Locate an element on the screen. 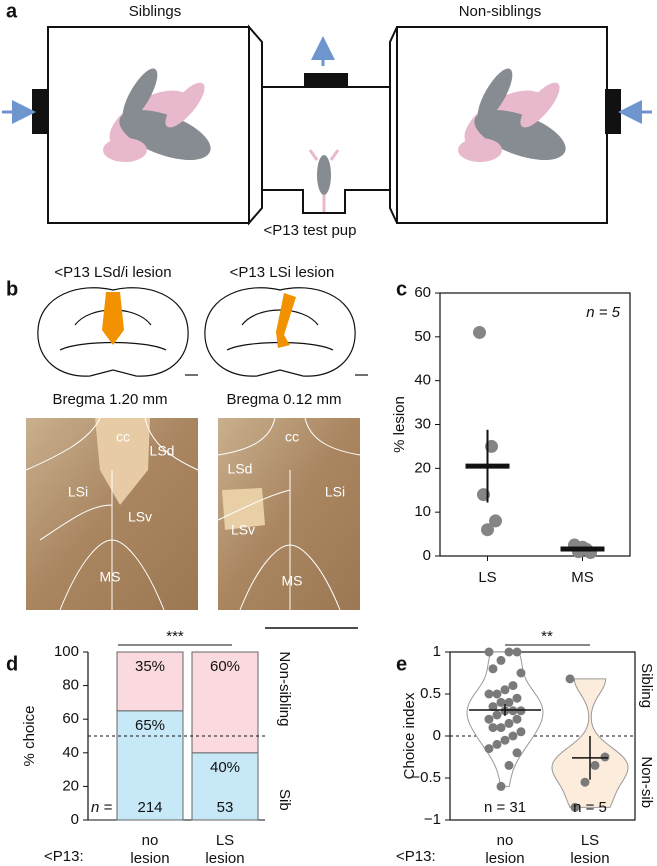 The height and width of the screenshot is (866, 657). non-sibling-pups is located at coordinates (512, 115).